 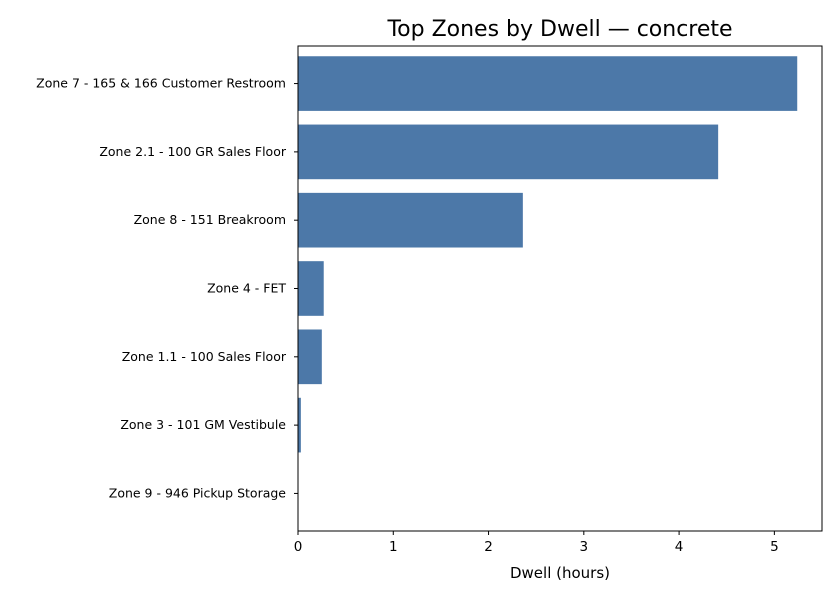 I want to click on x-axis-label: Dwell (hours), so click(x=560, y=573).